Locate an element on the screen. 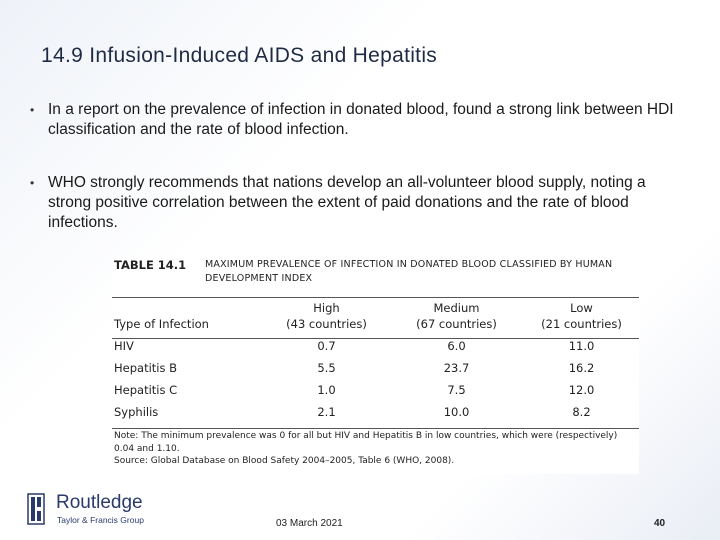 The height and width of the screenshot is (540, 720). table-row: Syphilis 2.1 10.0 8.2 is located at coordinates (375, 412).